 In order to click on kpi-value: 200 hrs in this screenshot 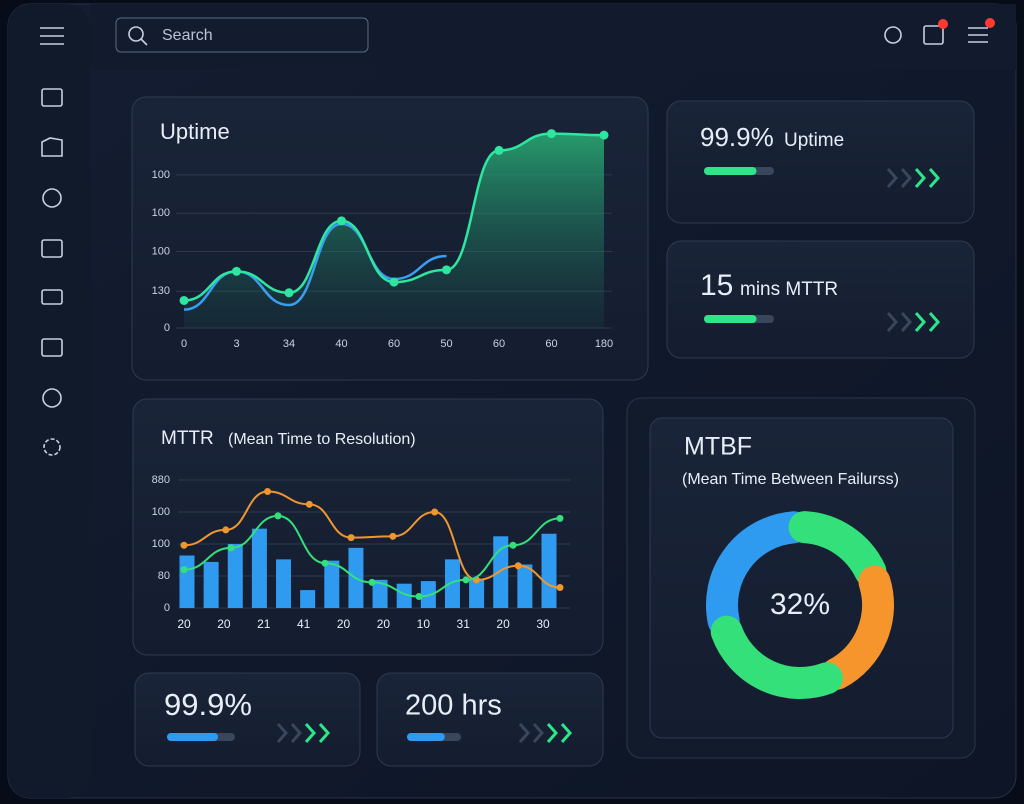, I will do `click(453, 706)`.